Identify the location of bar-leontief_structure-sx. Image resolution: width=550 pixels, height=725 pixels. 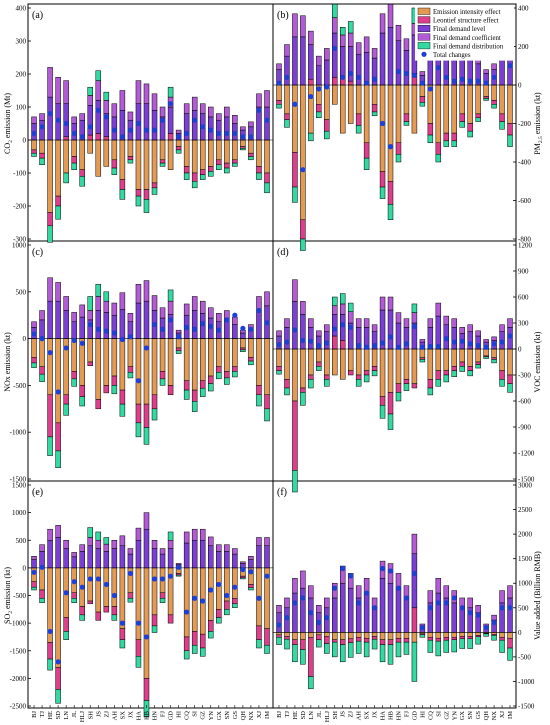
(122, 184).